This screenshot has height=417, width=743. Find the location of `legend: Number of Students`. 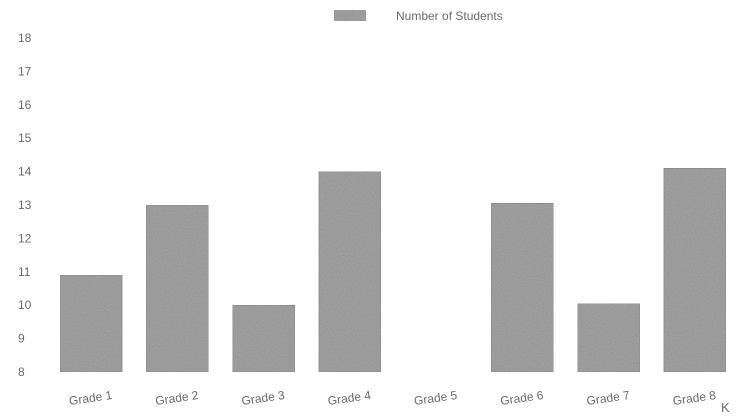

legend: Number of Students is located at coordinates (418, 16).